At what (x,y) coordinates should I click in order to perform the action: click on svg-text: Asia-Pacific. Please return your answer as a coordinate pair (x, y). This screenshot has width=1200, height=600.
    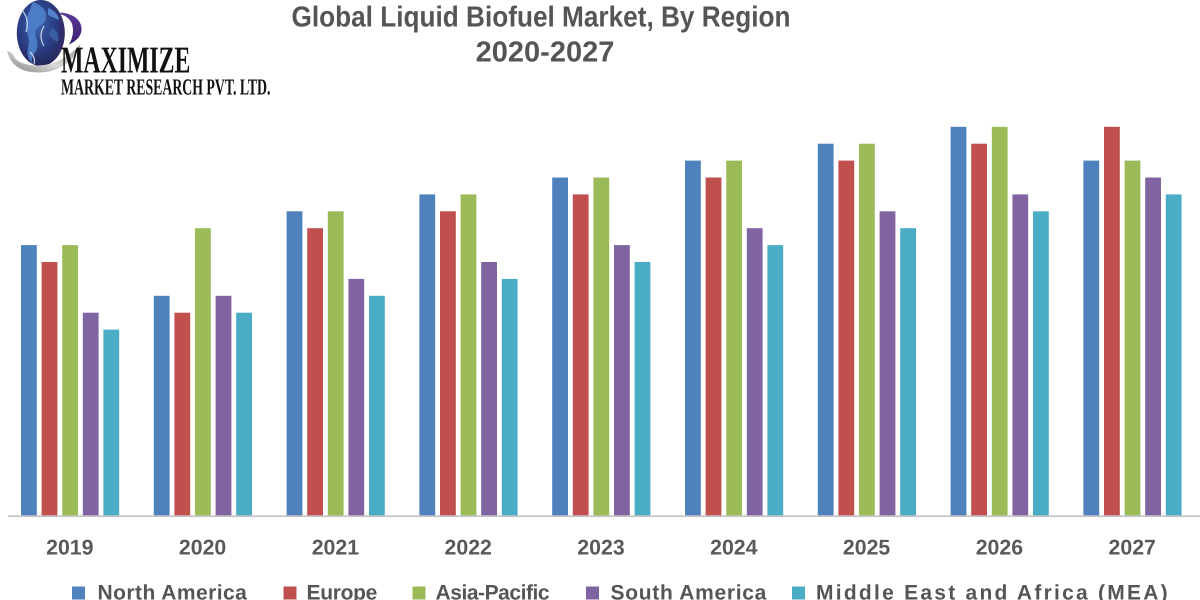
    Looking at the image, I should click on (493, 591).